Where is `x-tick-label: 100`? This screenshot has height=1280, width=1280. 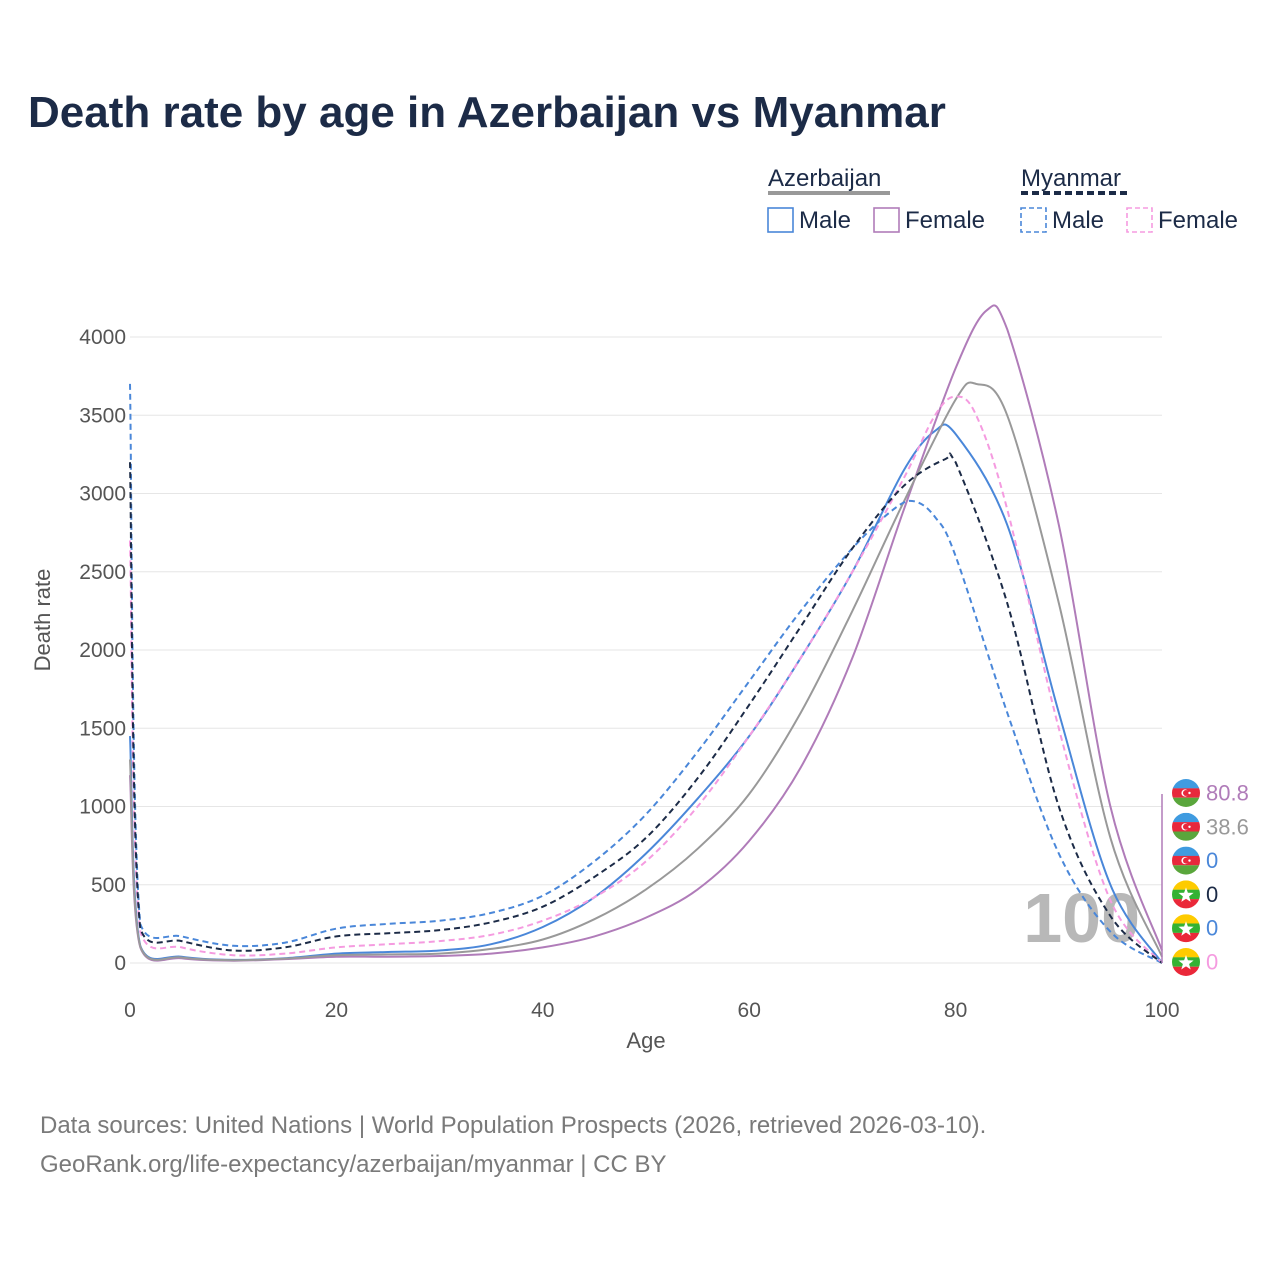
x-tick-label: 100 is located at coordinates (1161, 1010).